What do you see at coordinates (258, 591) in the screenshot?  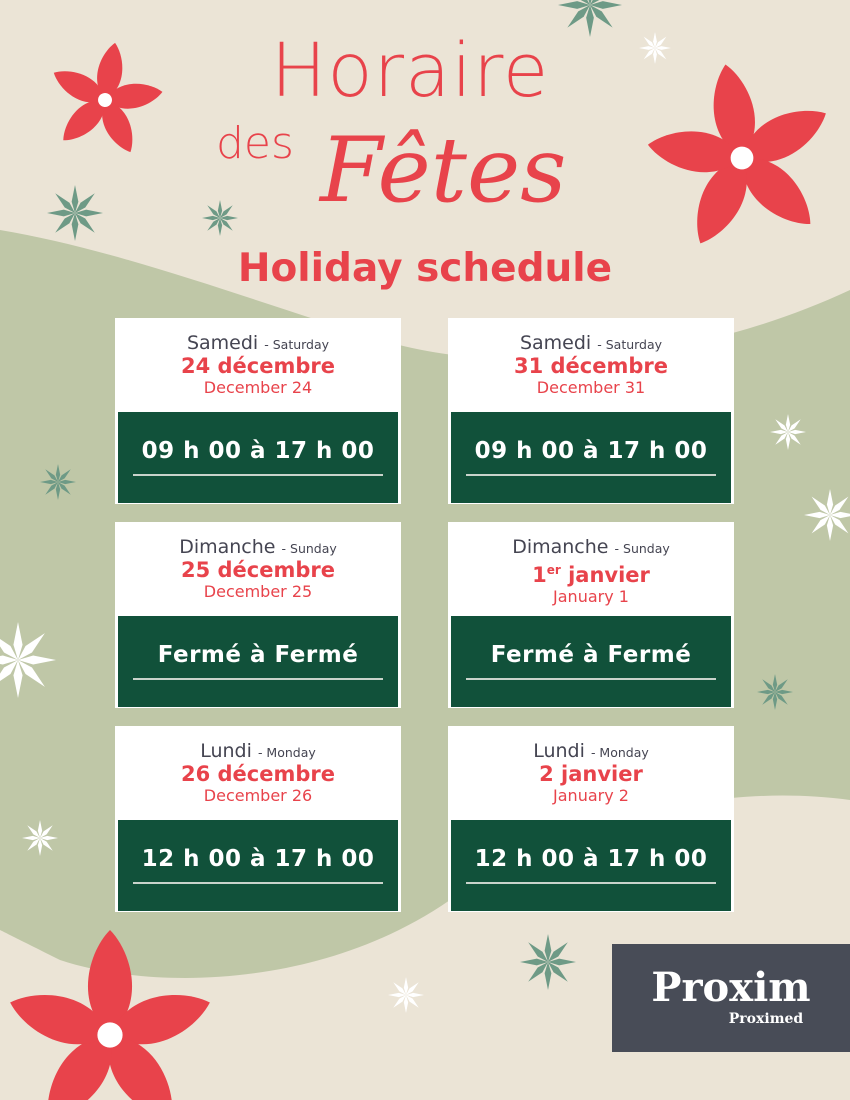 I see `date-en: December 25` at bounding box center [258, 591].